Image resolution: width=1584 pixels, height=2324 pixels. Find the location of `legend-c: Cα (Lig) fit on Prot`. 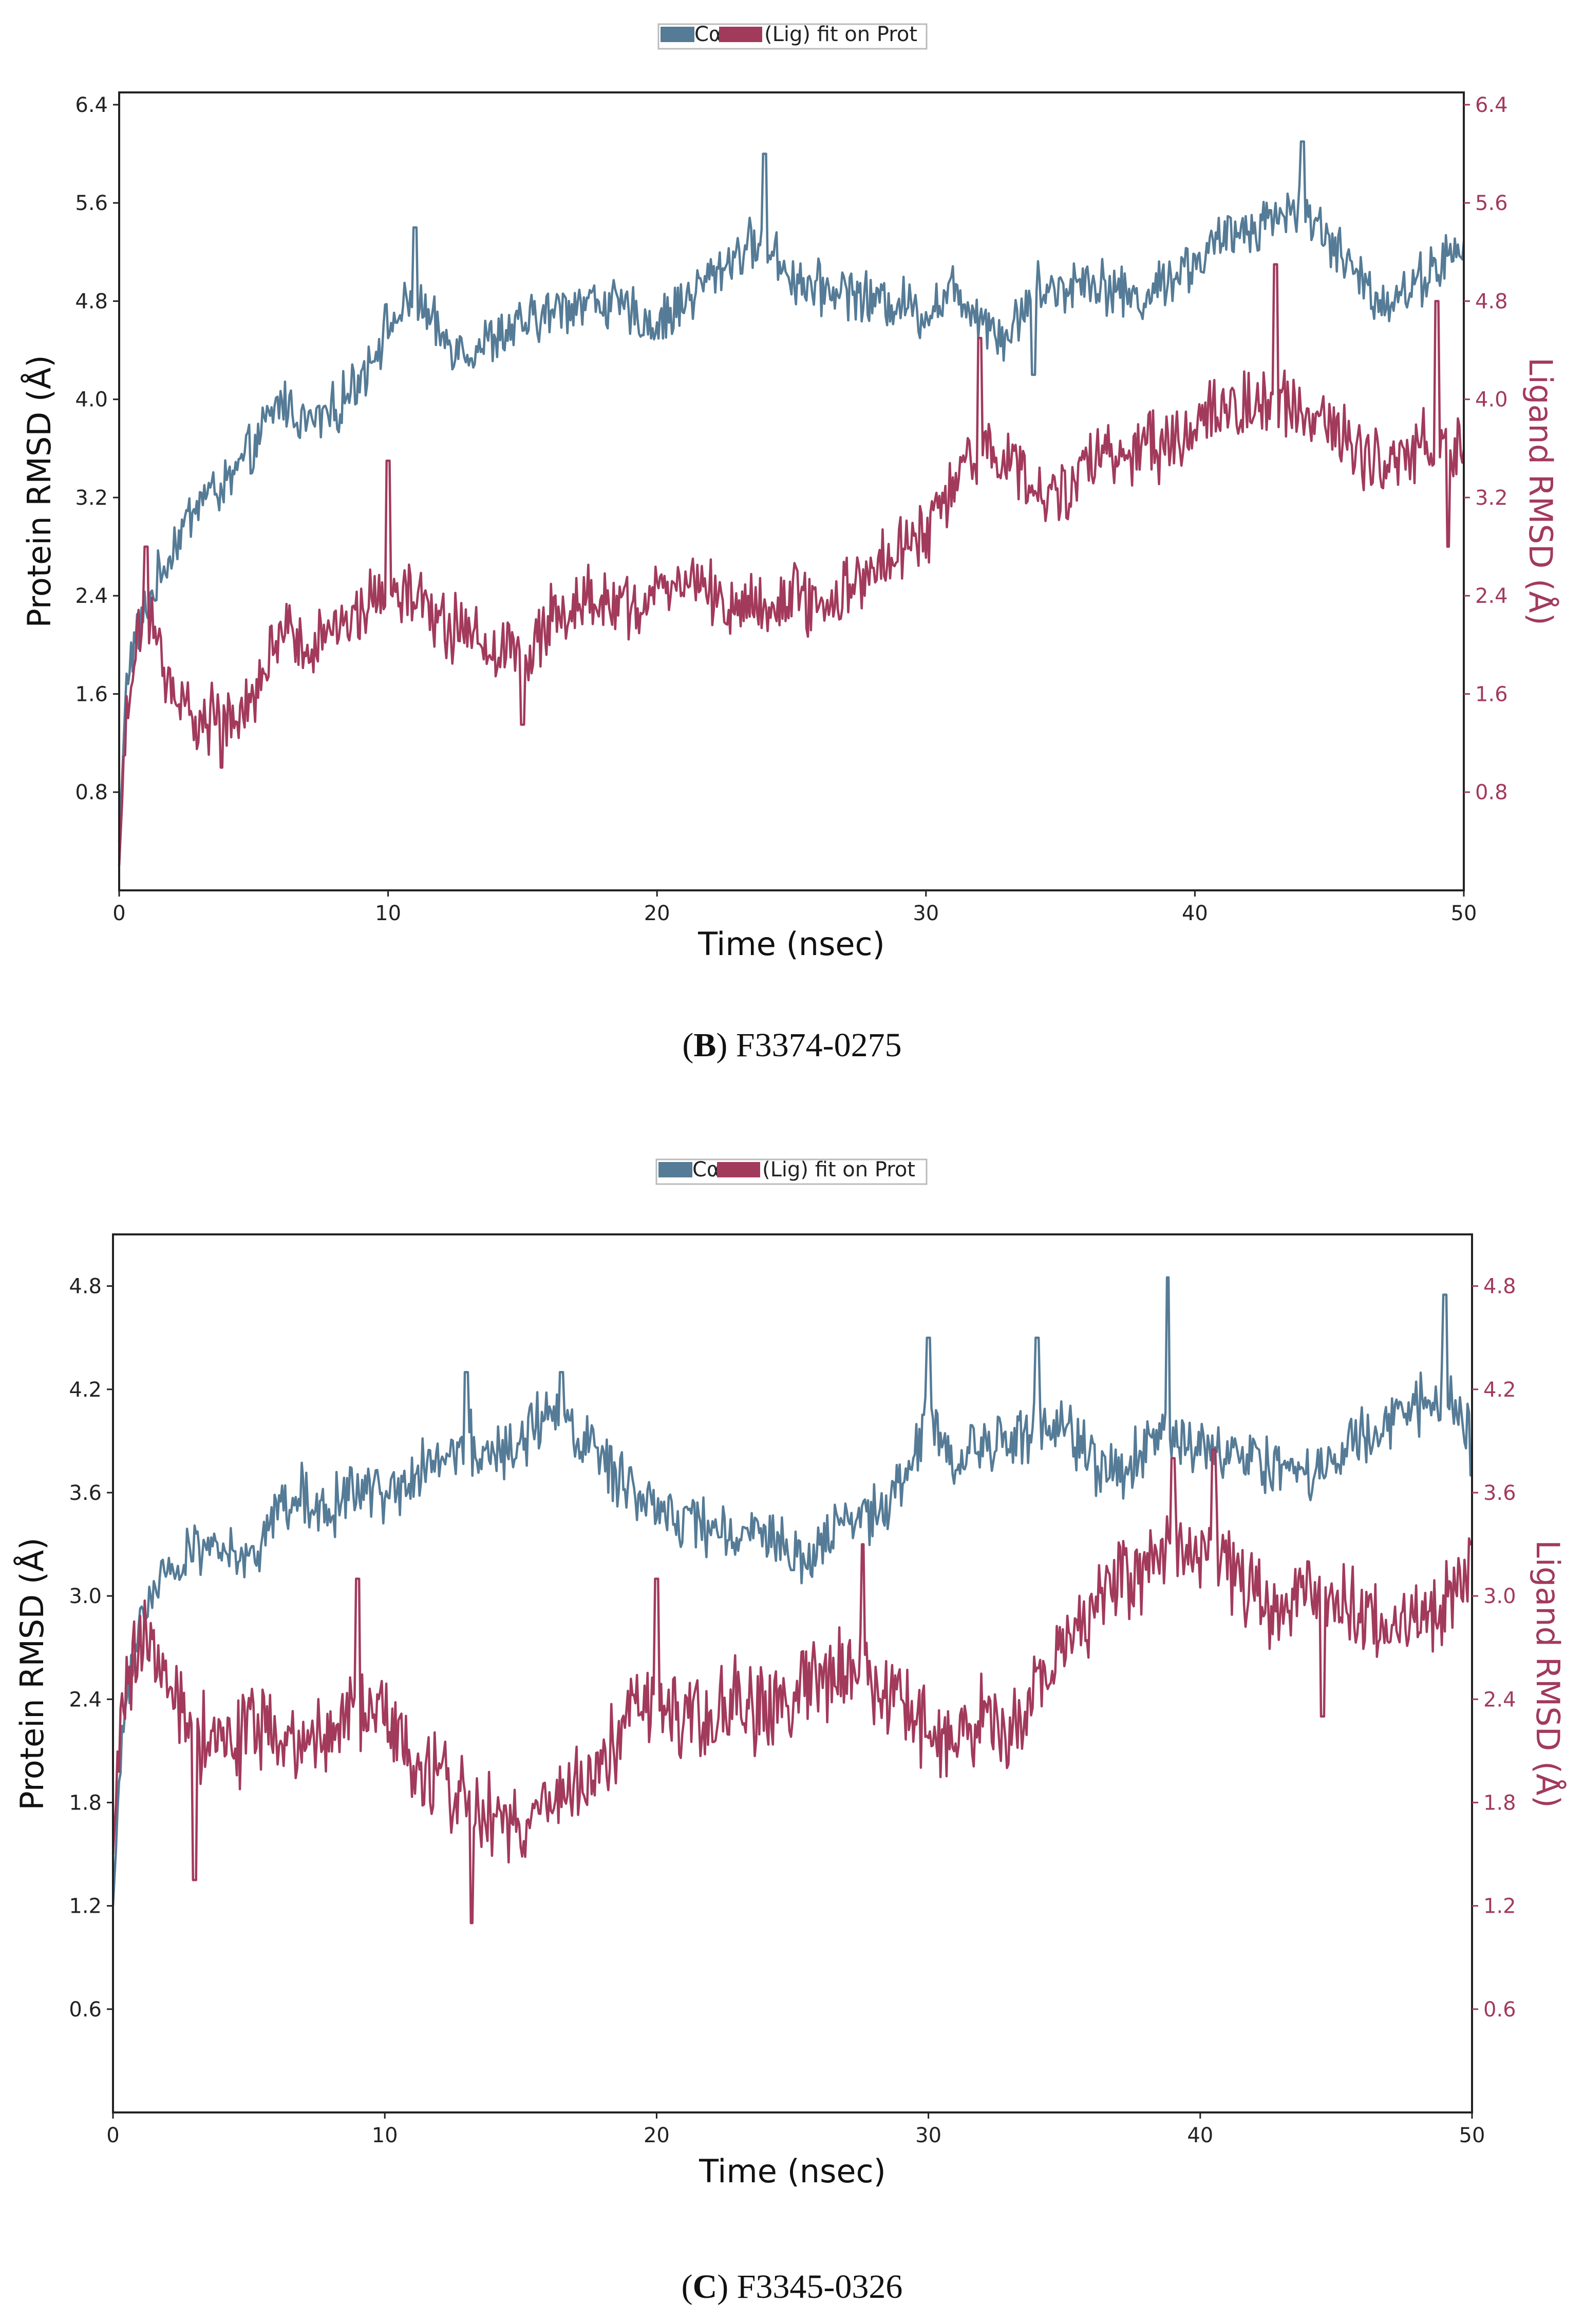

legend-c: Cα (Lig) fit on Prot is located at coordinates (791, 1171).